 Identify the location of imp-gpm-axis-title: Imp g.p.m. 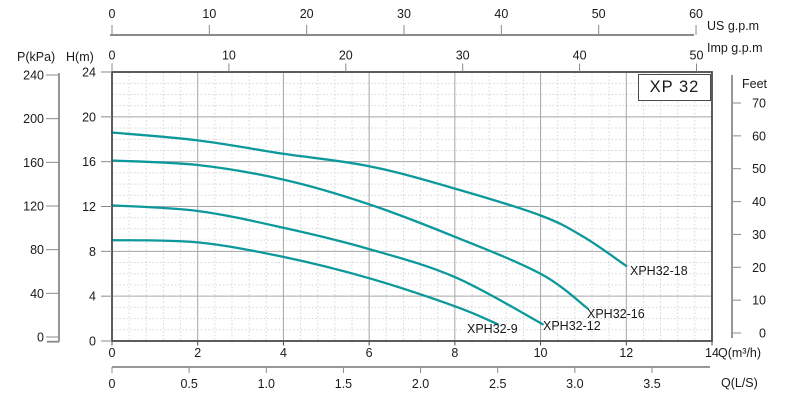
(735, 48).